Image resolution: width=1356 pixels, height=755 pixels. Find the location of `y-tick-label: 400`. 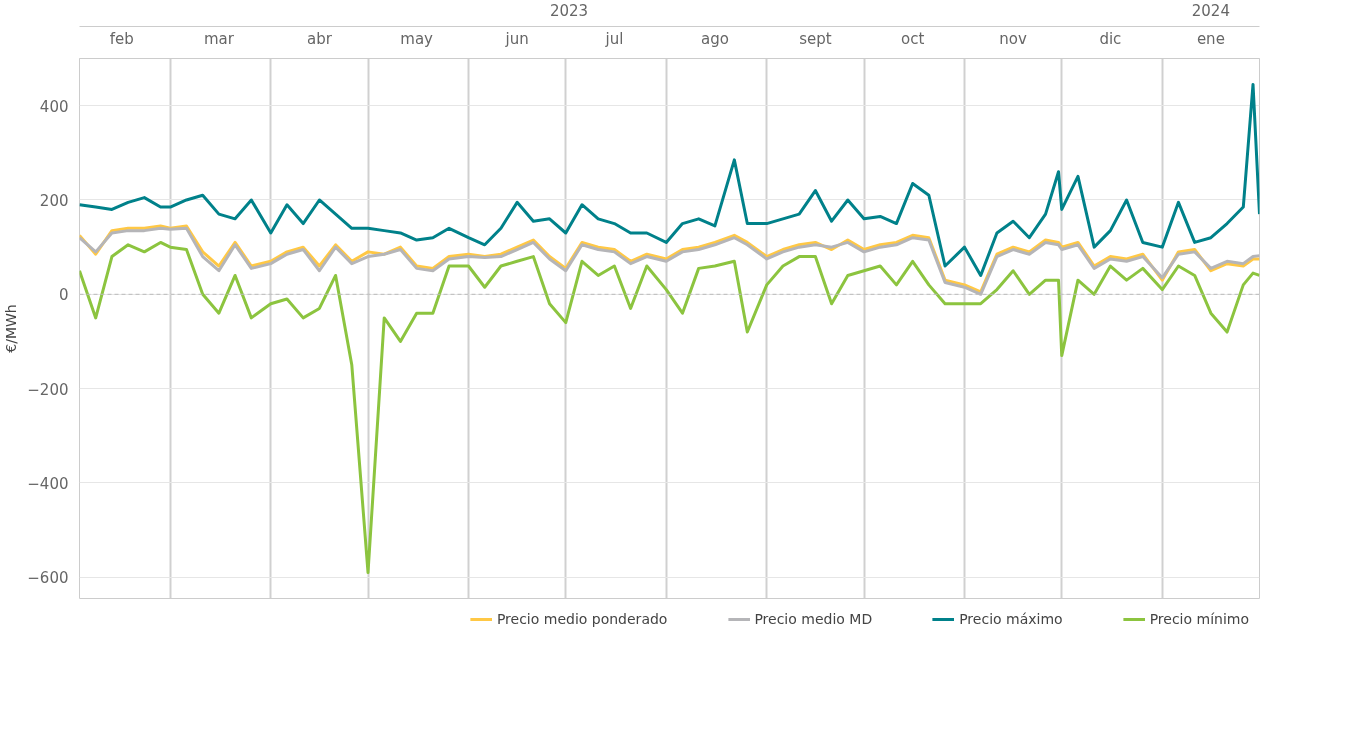

y-tick-label: 400 is located at coordinates (54, 106).